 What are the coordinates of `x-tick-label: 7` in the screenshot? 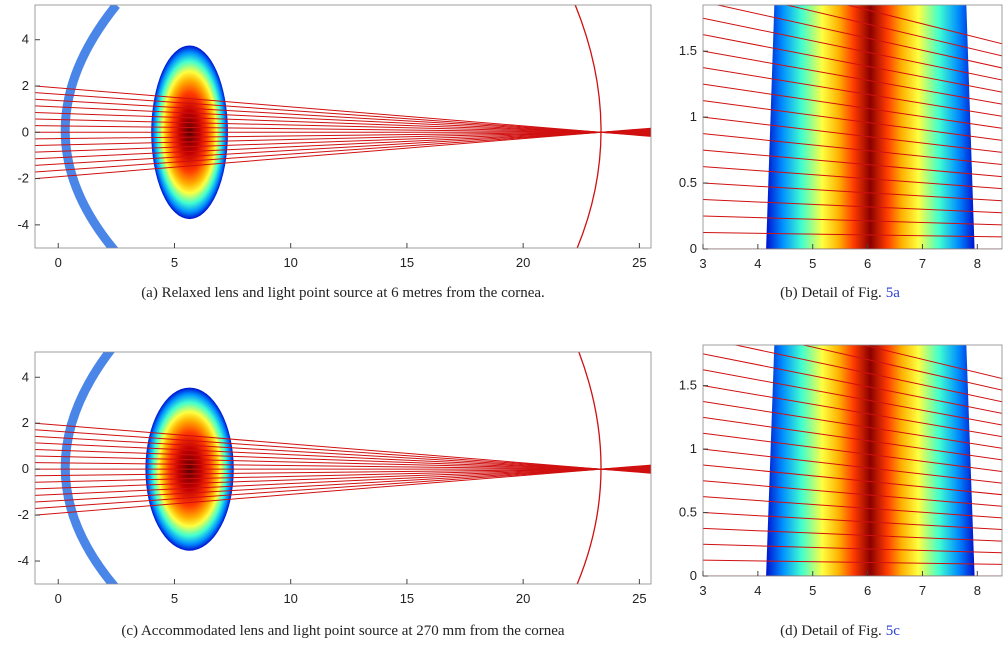 It's located at (922, 590).